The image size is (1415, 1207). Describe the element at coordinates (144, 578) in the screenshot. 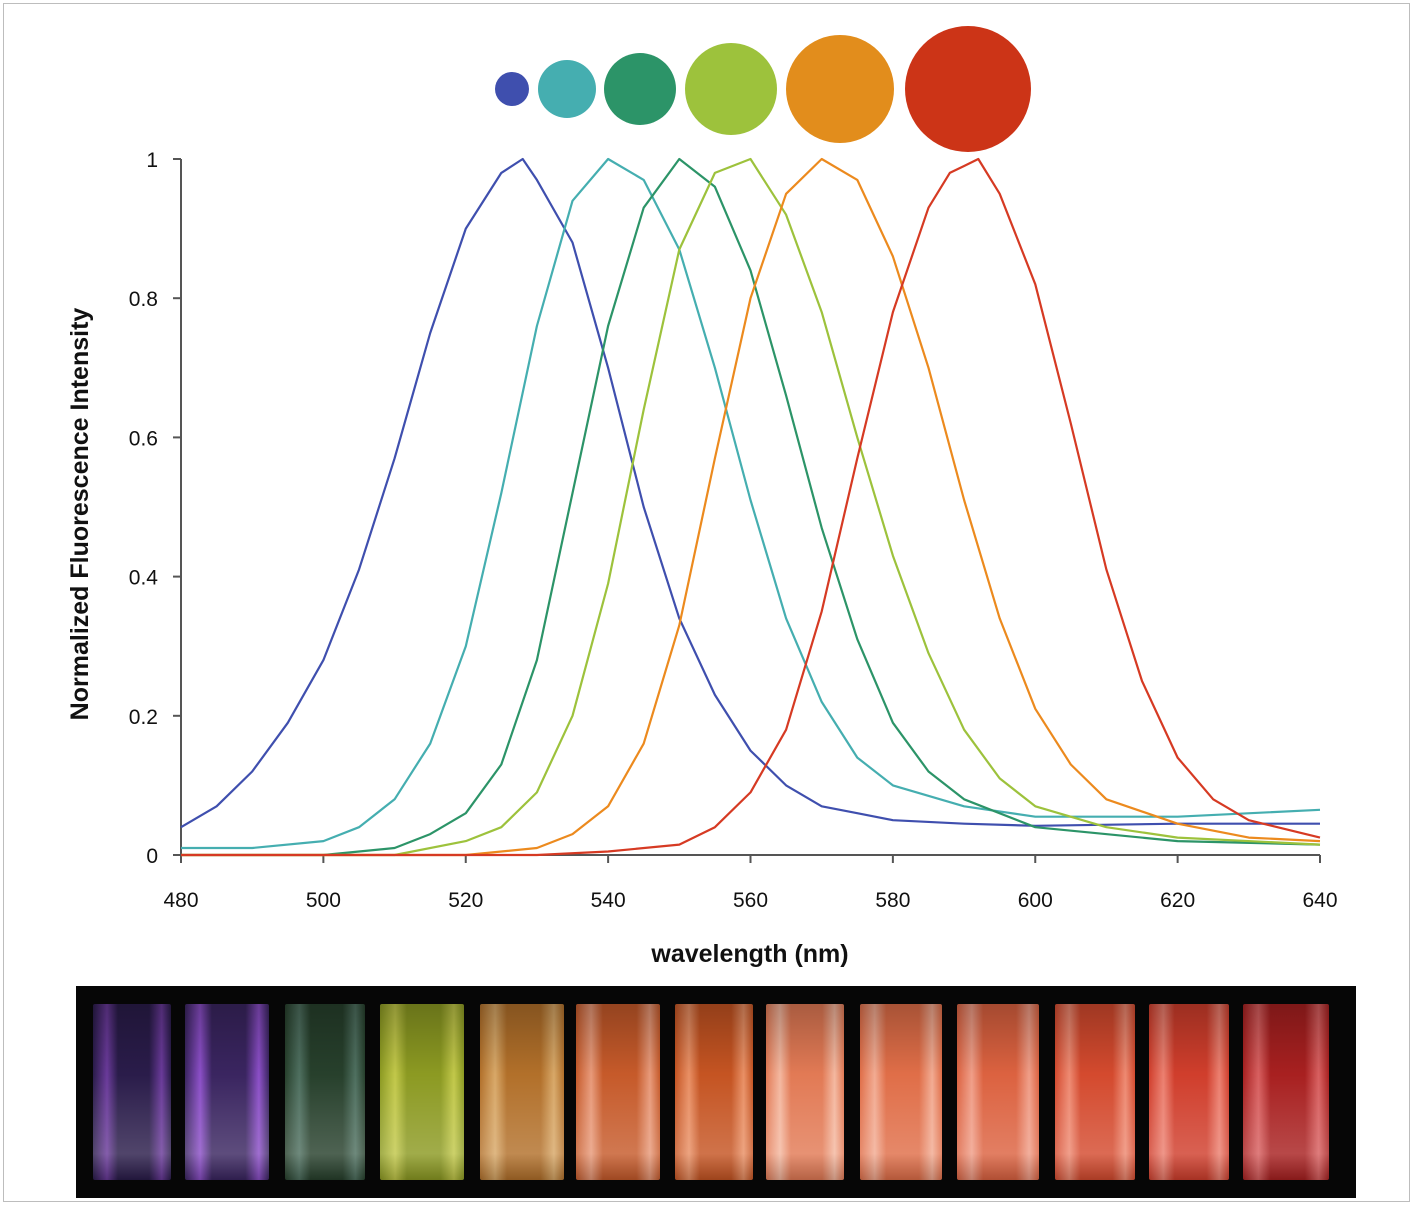

I see `y-tick-label: 0.4` at that location.